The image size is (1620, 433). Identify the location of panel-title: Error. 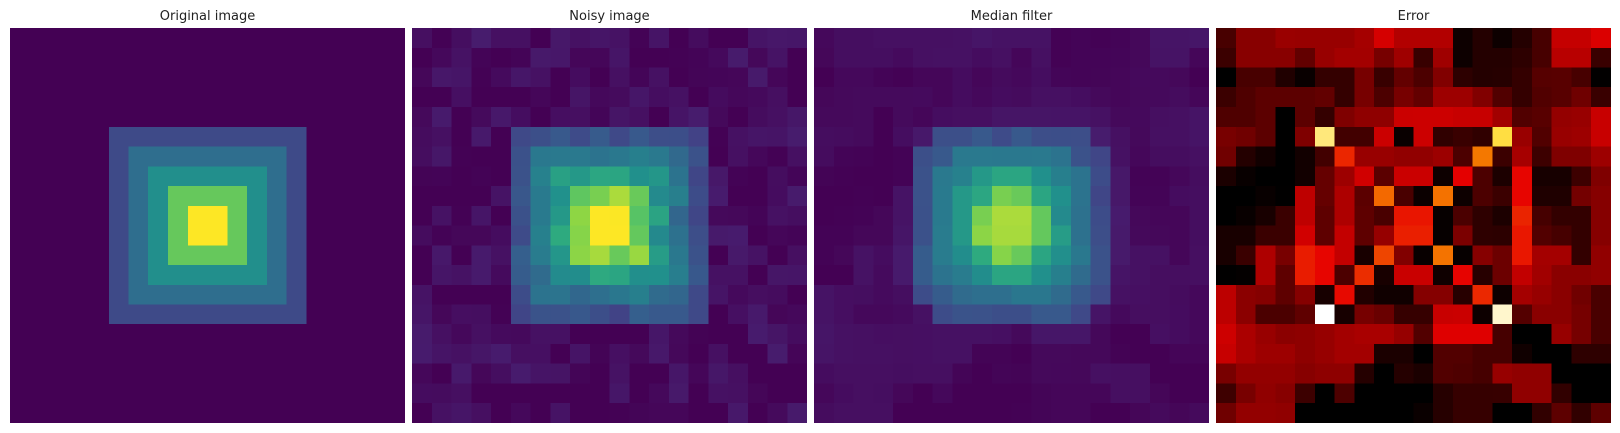
(1413, 16).